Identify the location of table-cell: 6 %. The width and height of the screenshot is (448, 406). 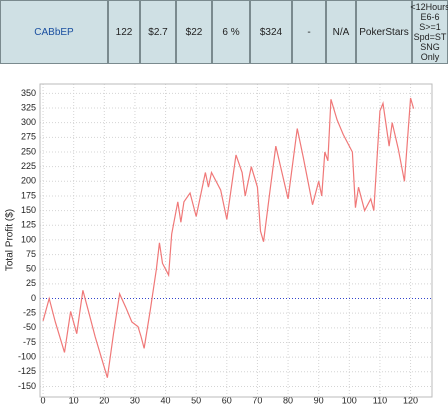
(231, 32).